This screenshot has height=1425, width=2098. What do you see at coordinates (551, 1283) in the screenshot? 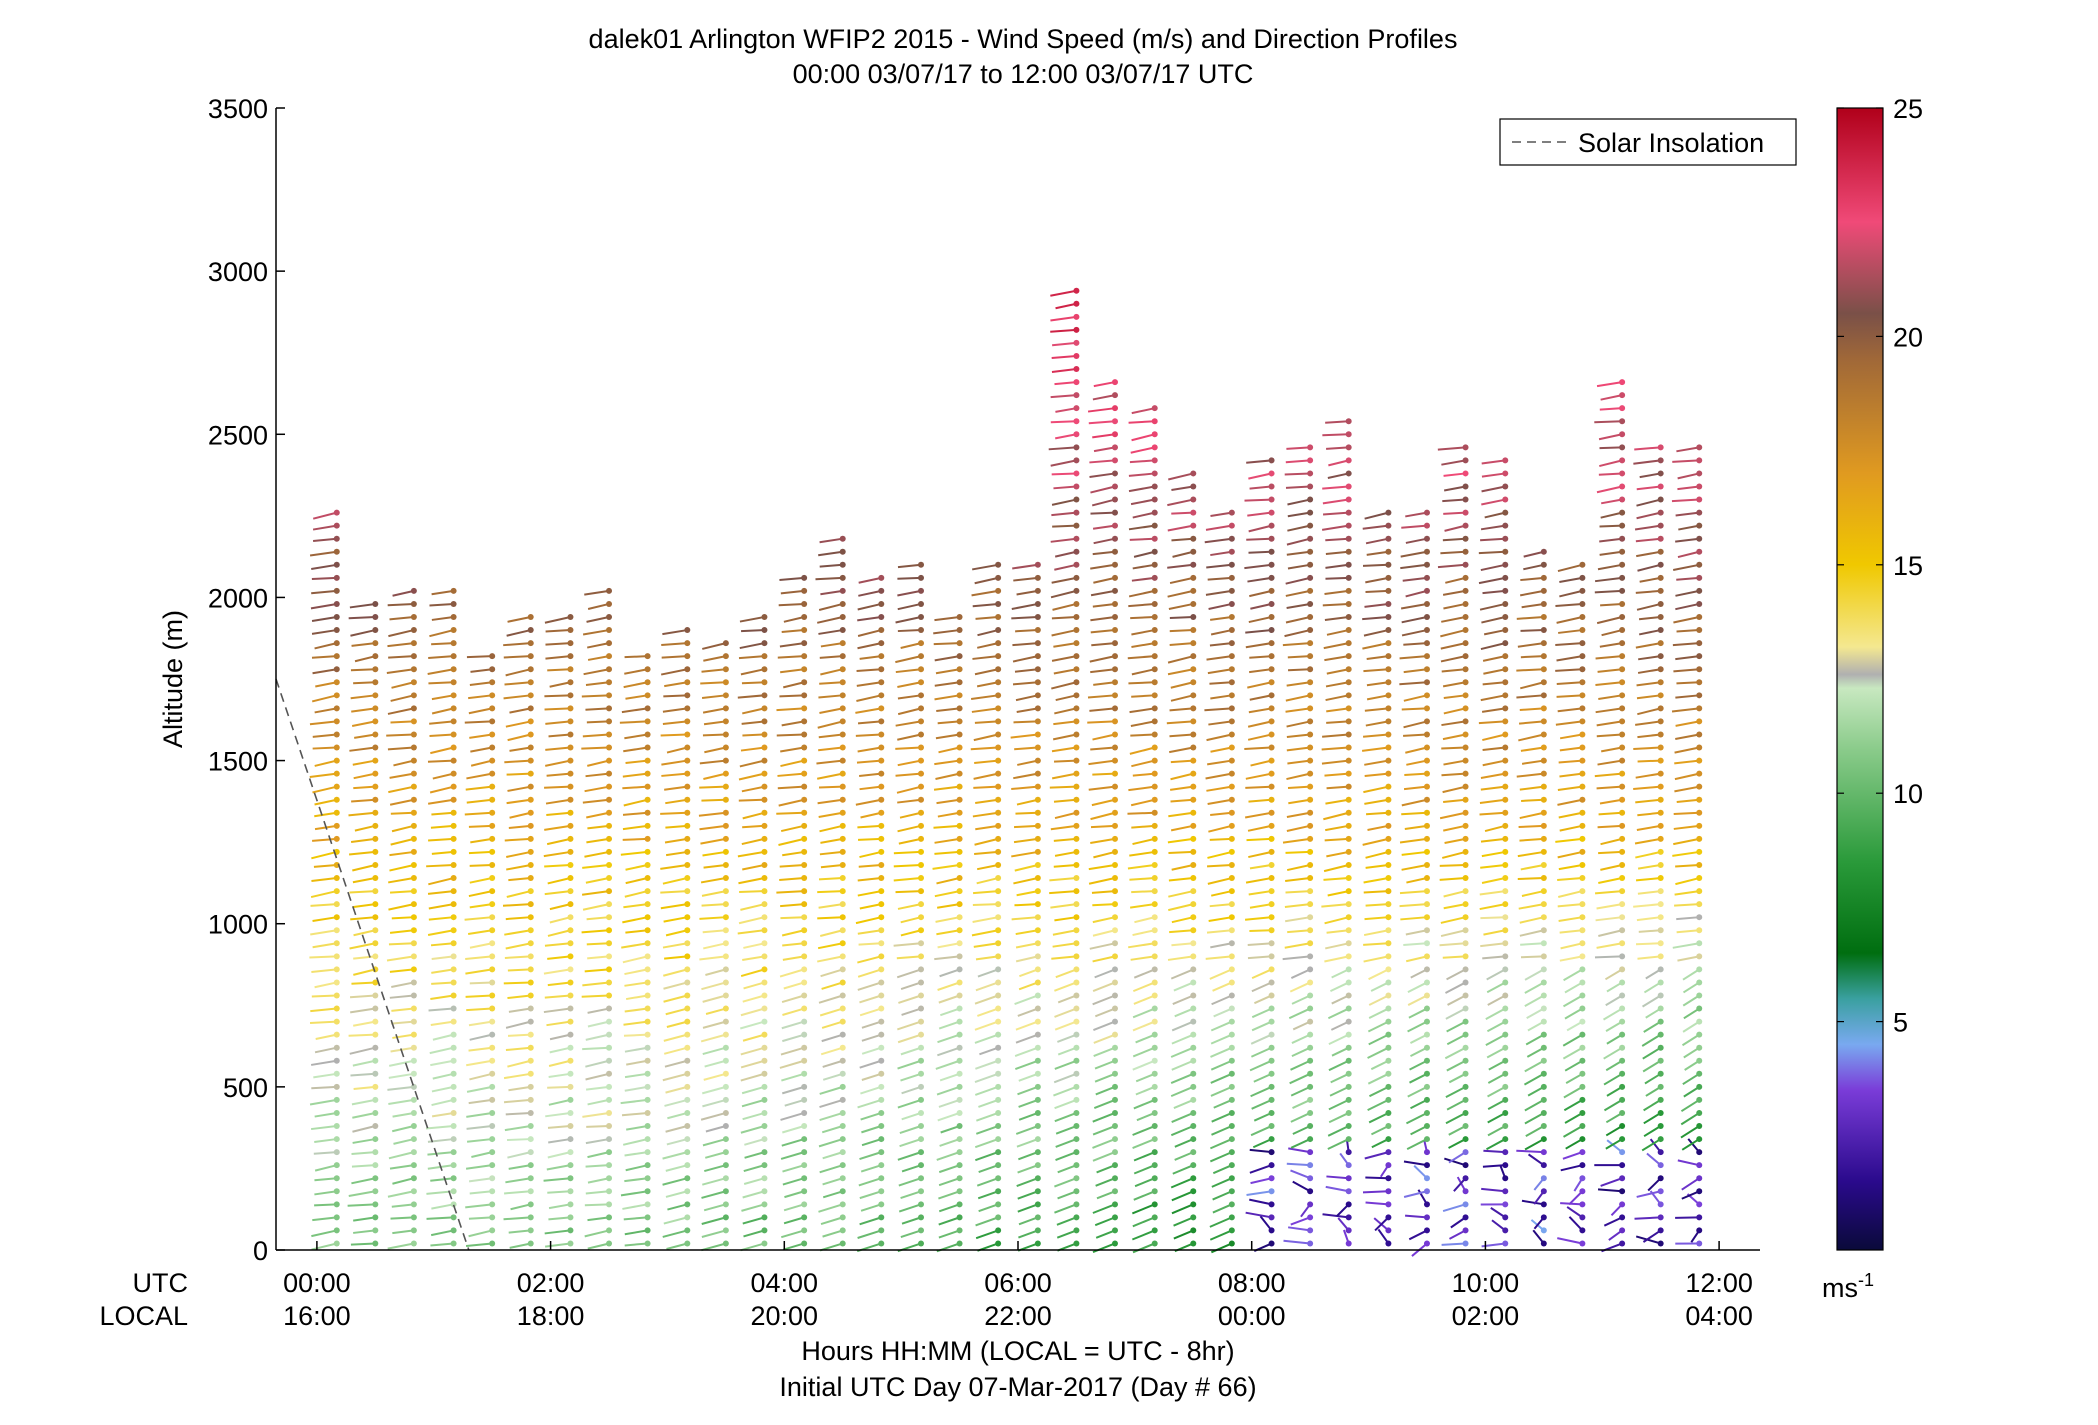
I see `x-tick-label-utc: 02:00` at bounding box center [551, 1283].